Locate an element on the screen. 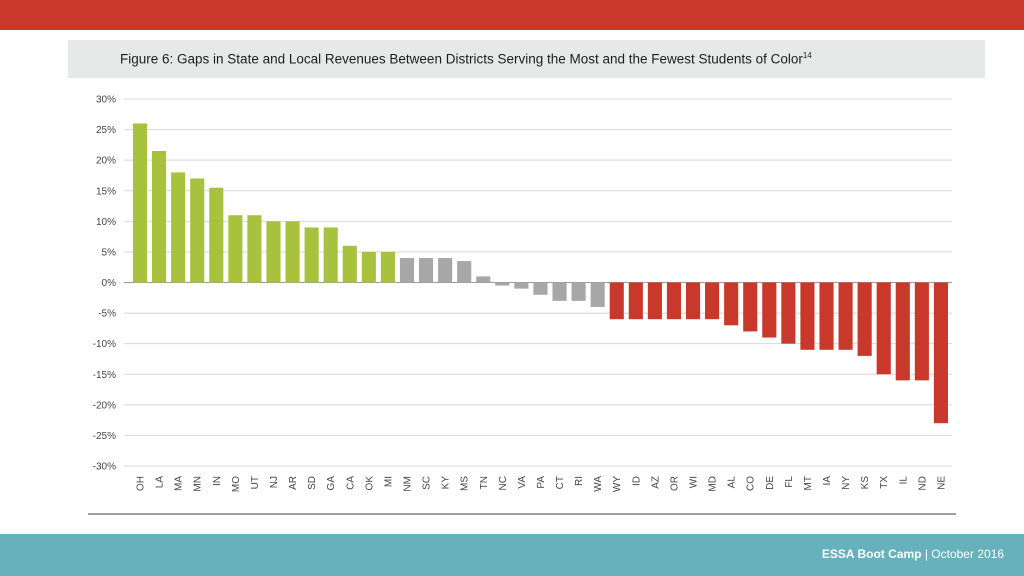 The image size is (1024, 576). bar-de is located at coordinates (769, 310).